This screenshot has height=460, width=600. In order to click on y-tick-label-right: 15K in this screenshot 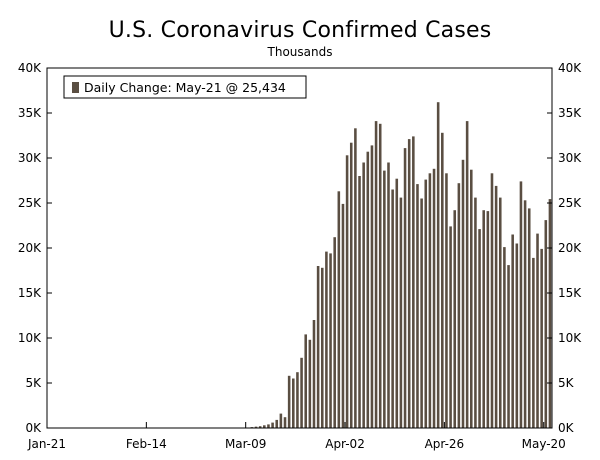, I will do `click(570, 293)`.